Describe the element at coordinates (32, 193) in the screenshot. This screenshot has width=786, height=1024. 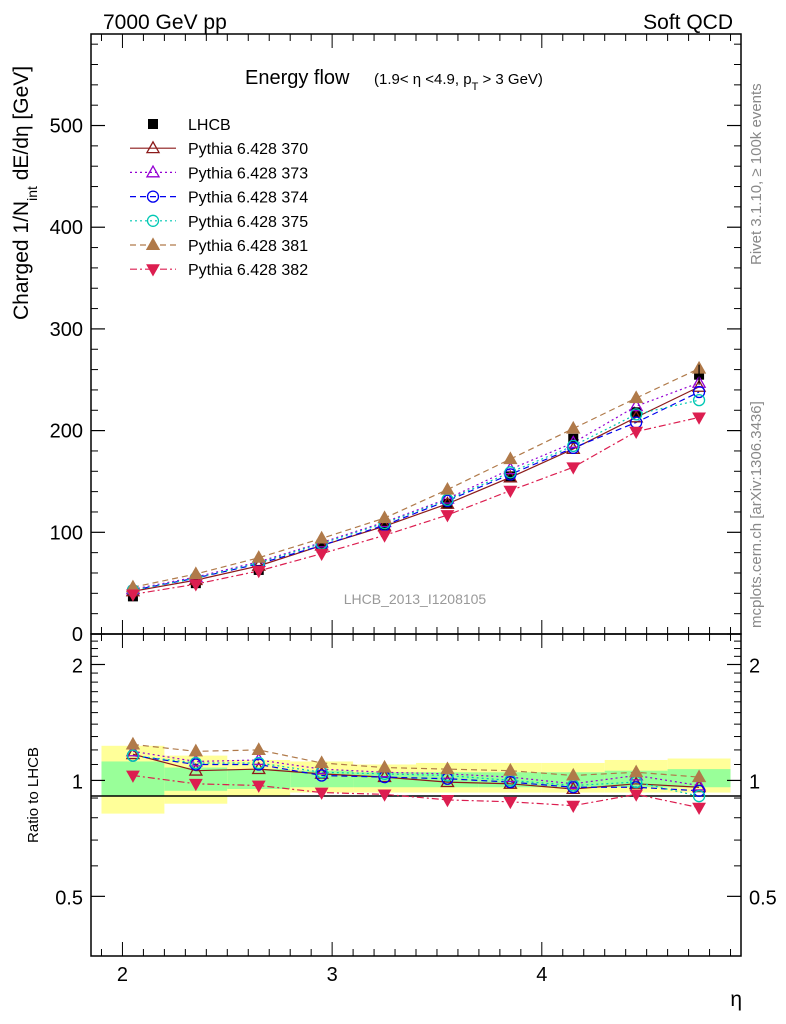
I see `y-axis-label-subscript: int` at that location.